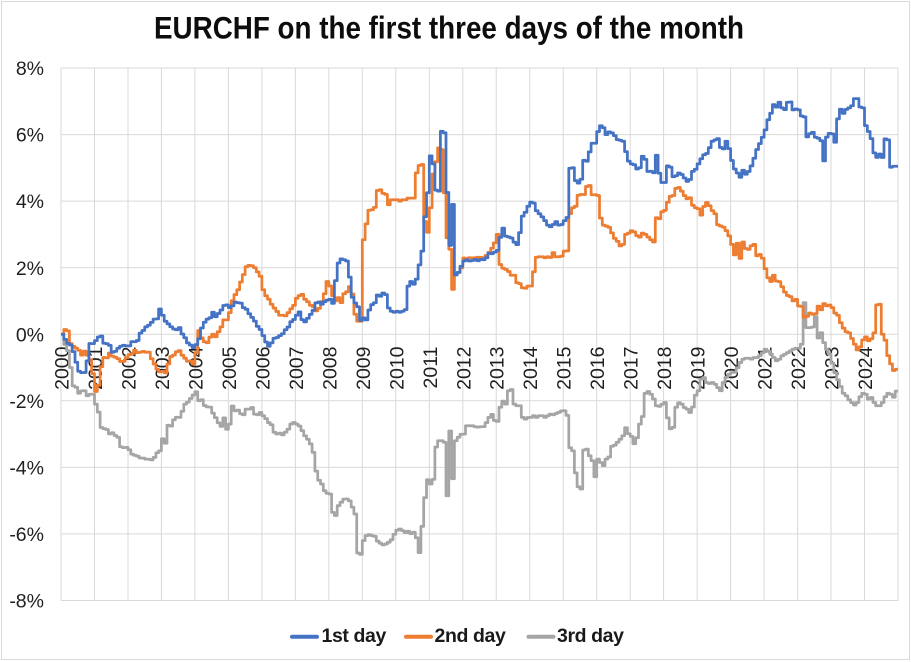  What do you see at coordinates (26, 535) in the screenshot?
I see `svg-text: -6%` at bounding box center [26, 535].